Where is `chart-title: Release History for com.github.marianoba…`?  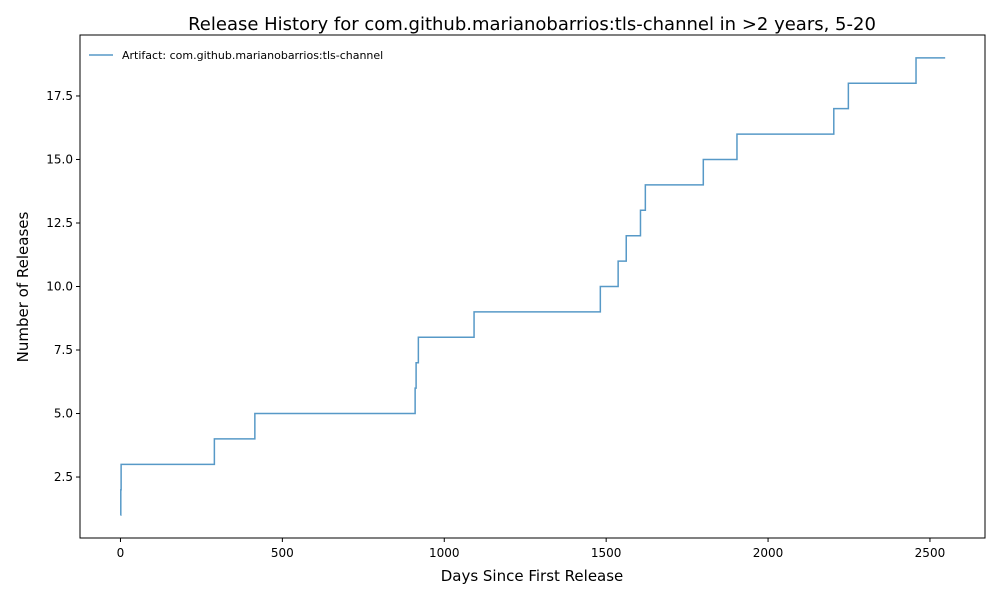
chart-title: Release History for com.github.marianoba… is located at coordinates (532, 24).